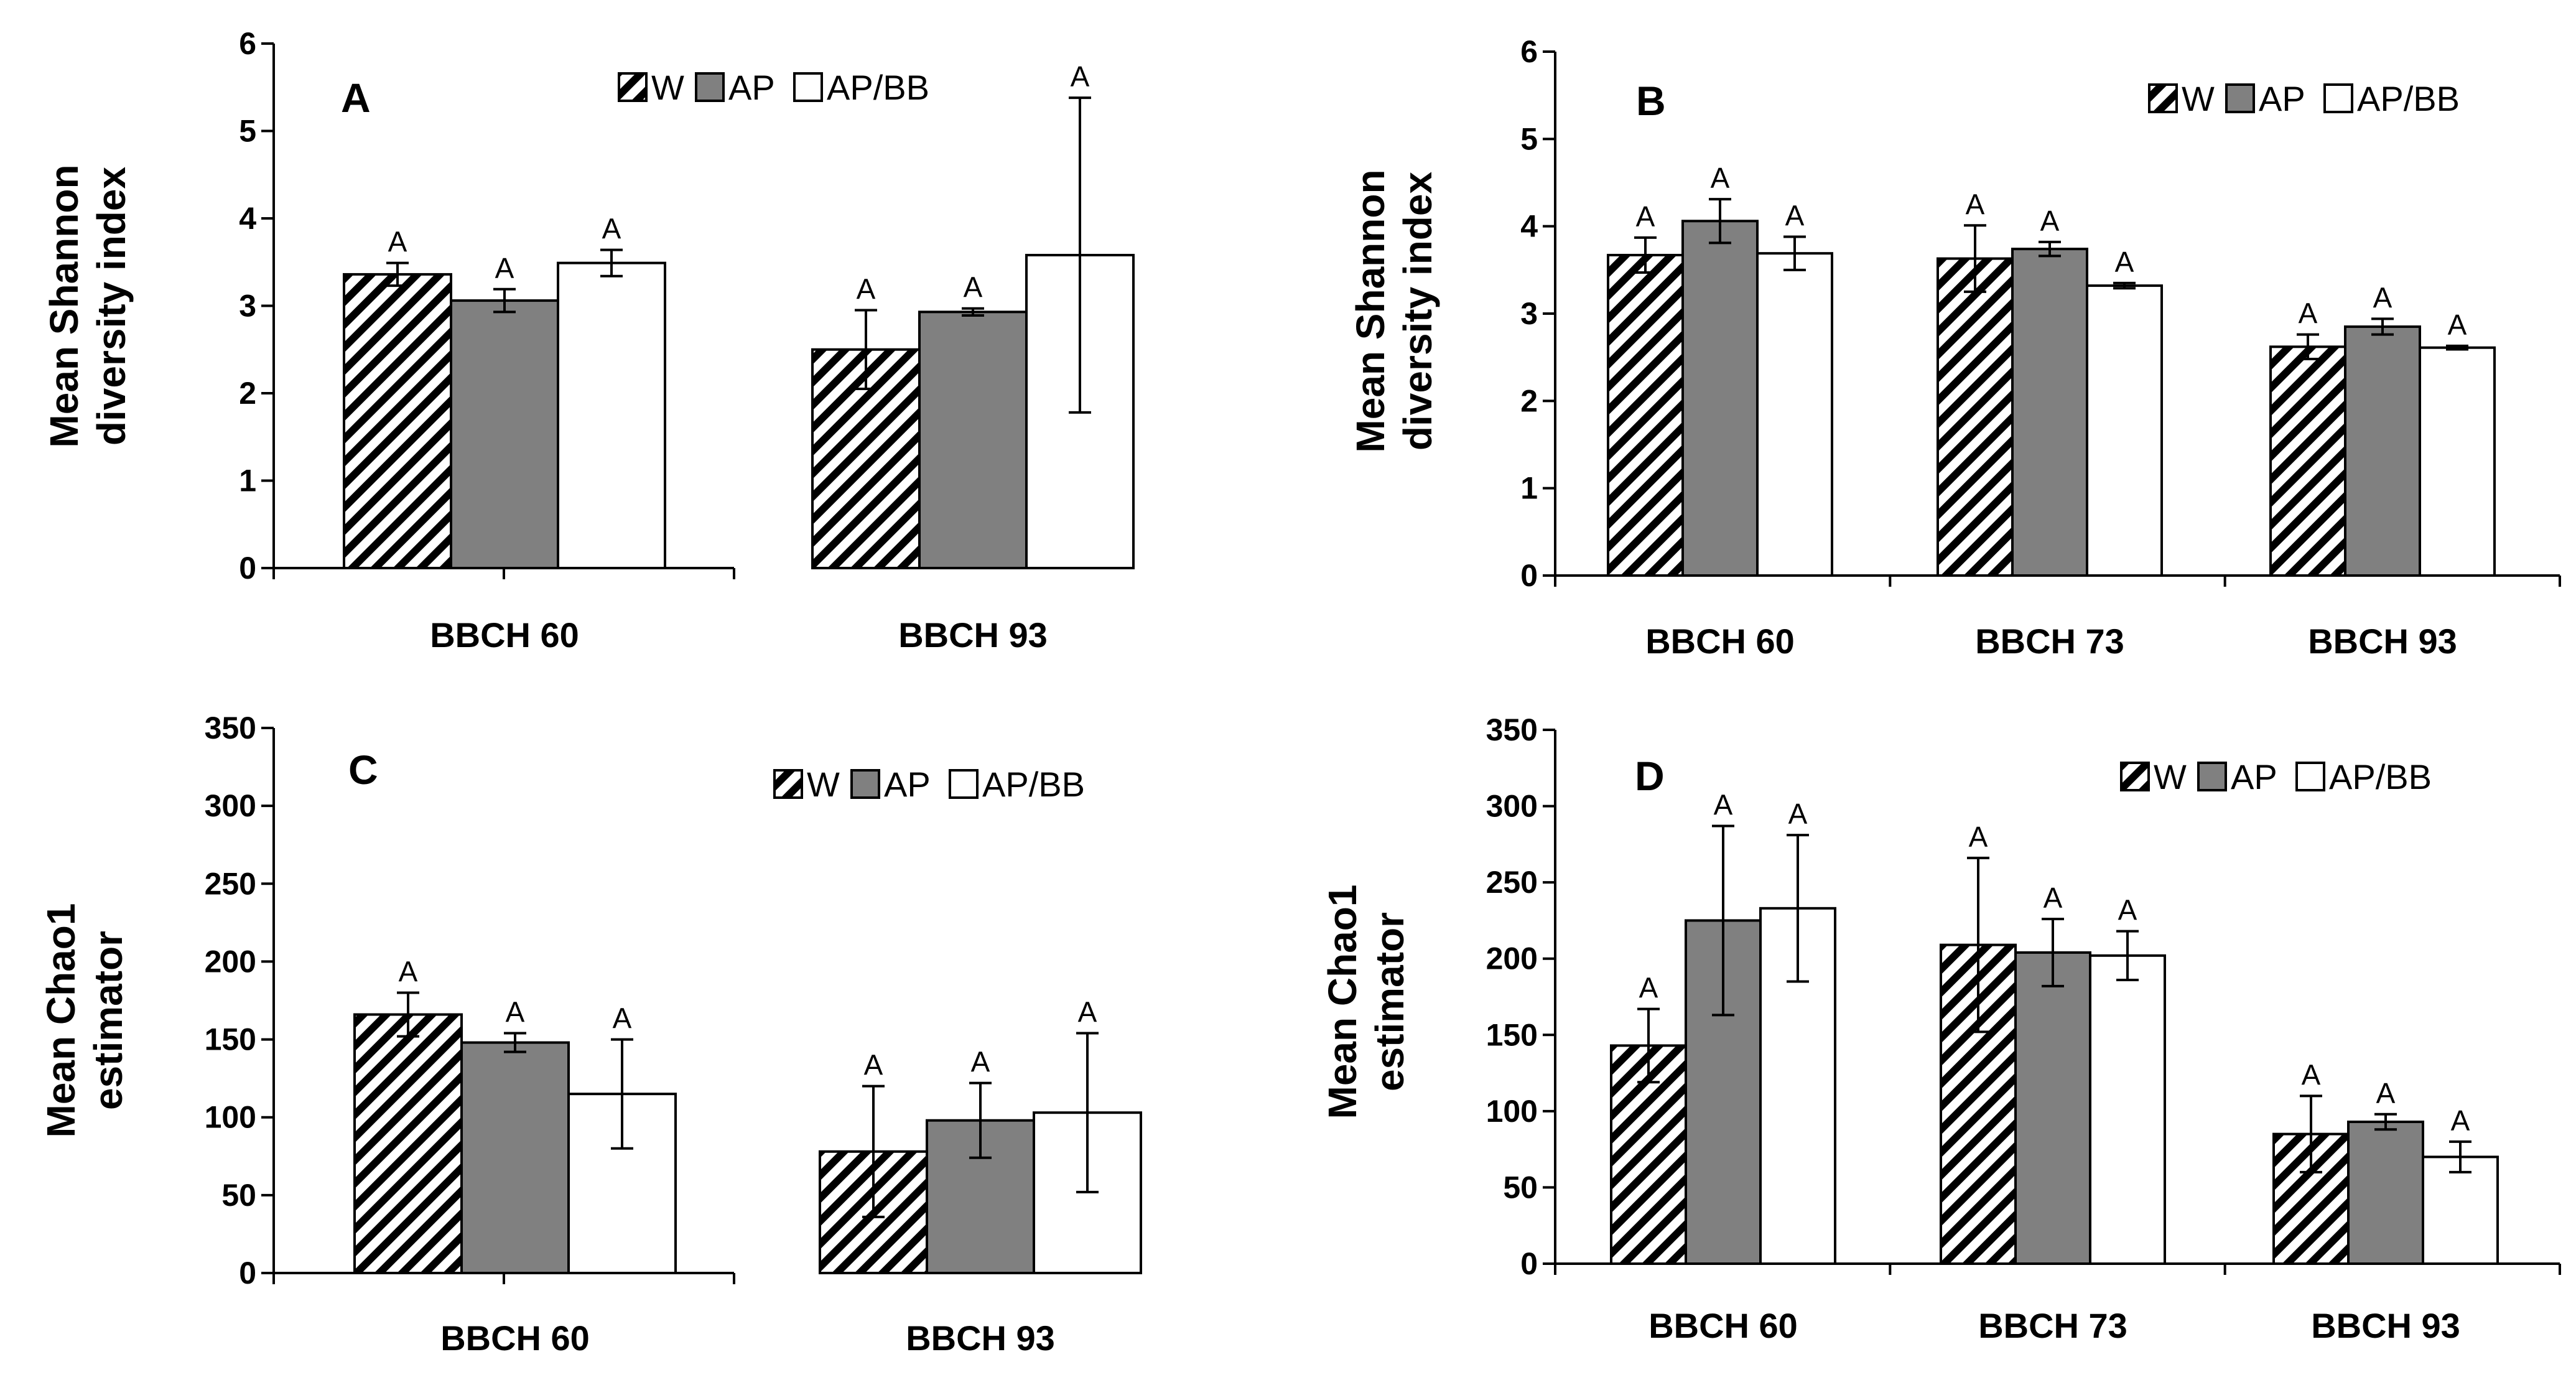  Describe the element at coordinates (751, 87) in the screenshot. I see `legend-label: AP` at that location.